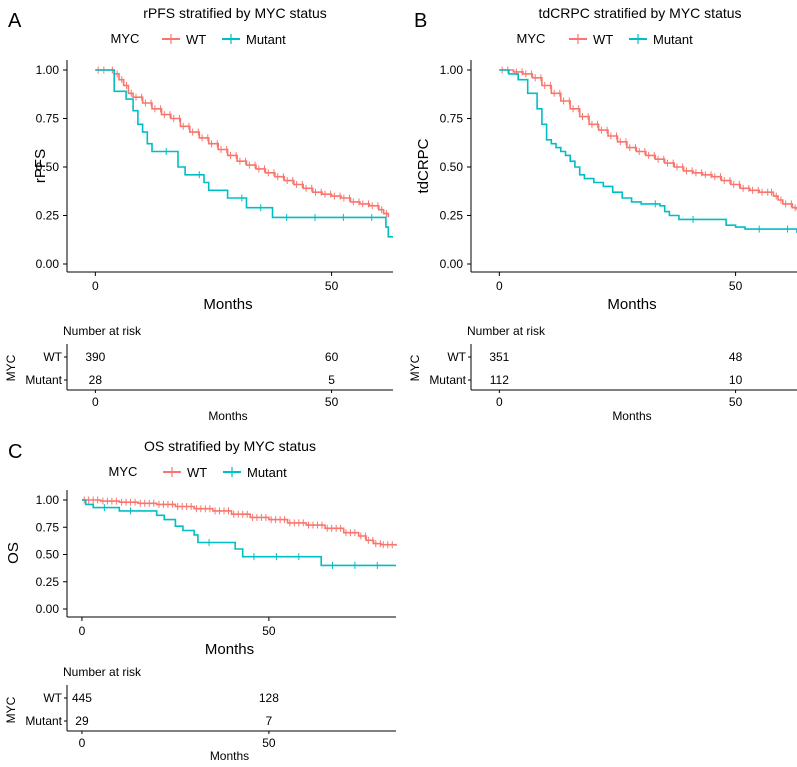 This screenshot has width=797, height=767. I want to click on y-axis-title: rPFS, so click(40, 166).